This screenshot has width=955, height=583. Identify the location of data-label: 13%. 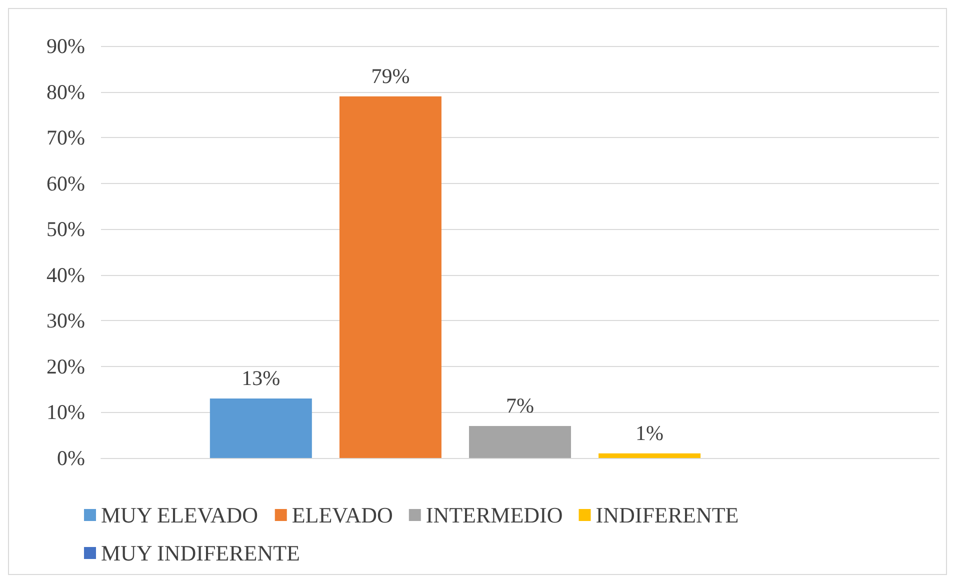
(261, 378).